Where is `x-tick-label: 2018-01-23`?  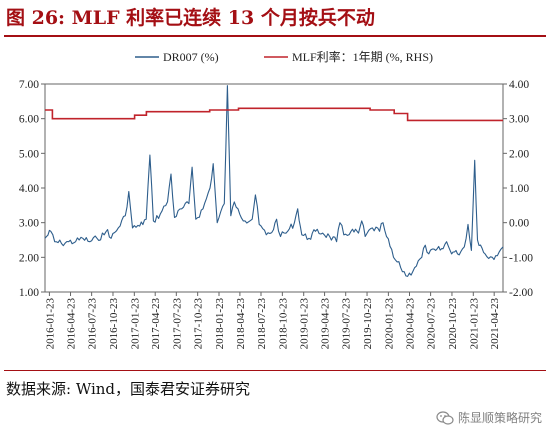 x-tick-label: 2018-01-23 is located at coordinates (220, 324).